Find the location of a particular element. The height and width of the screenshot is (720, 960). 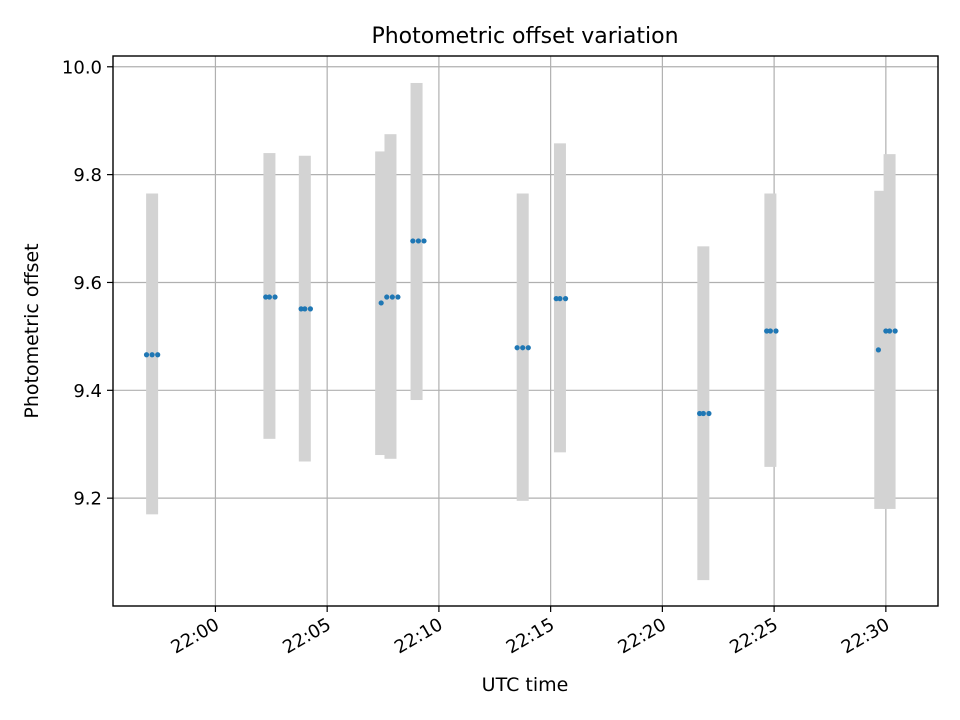

y-axis-ticks: 9.2 9.4 9.6 9.8 10.0 is located at coordinates (87, 283).